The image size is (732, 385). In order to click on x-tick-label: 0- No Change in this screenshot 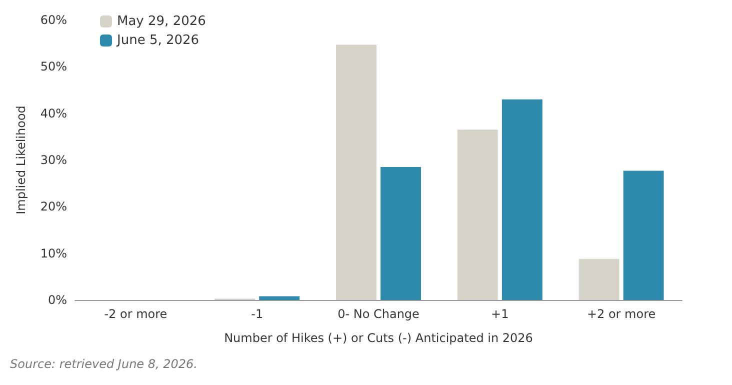, I will do `click(379, 314)`.